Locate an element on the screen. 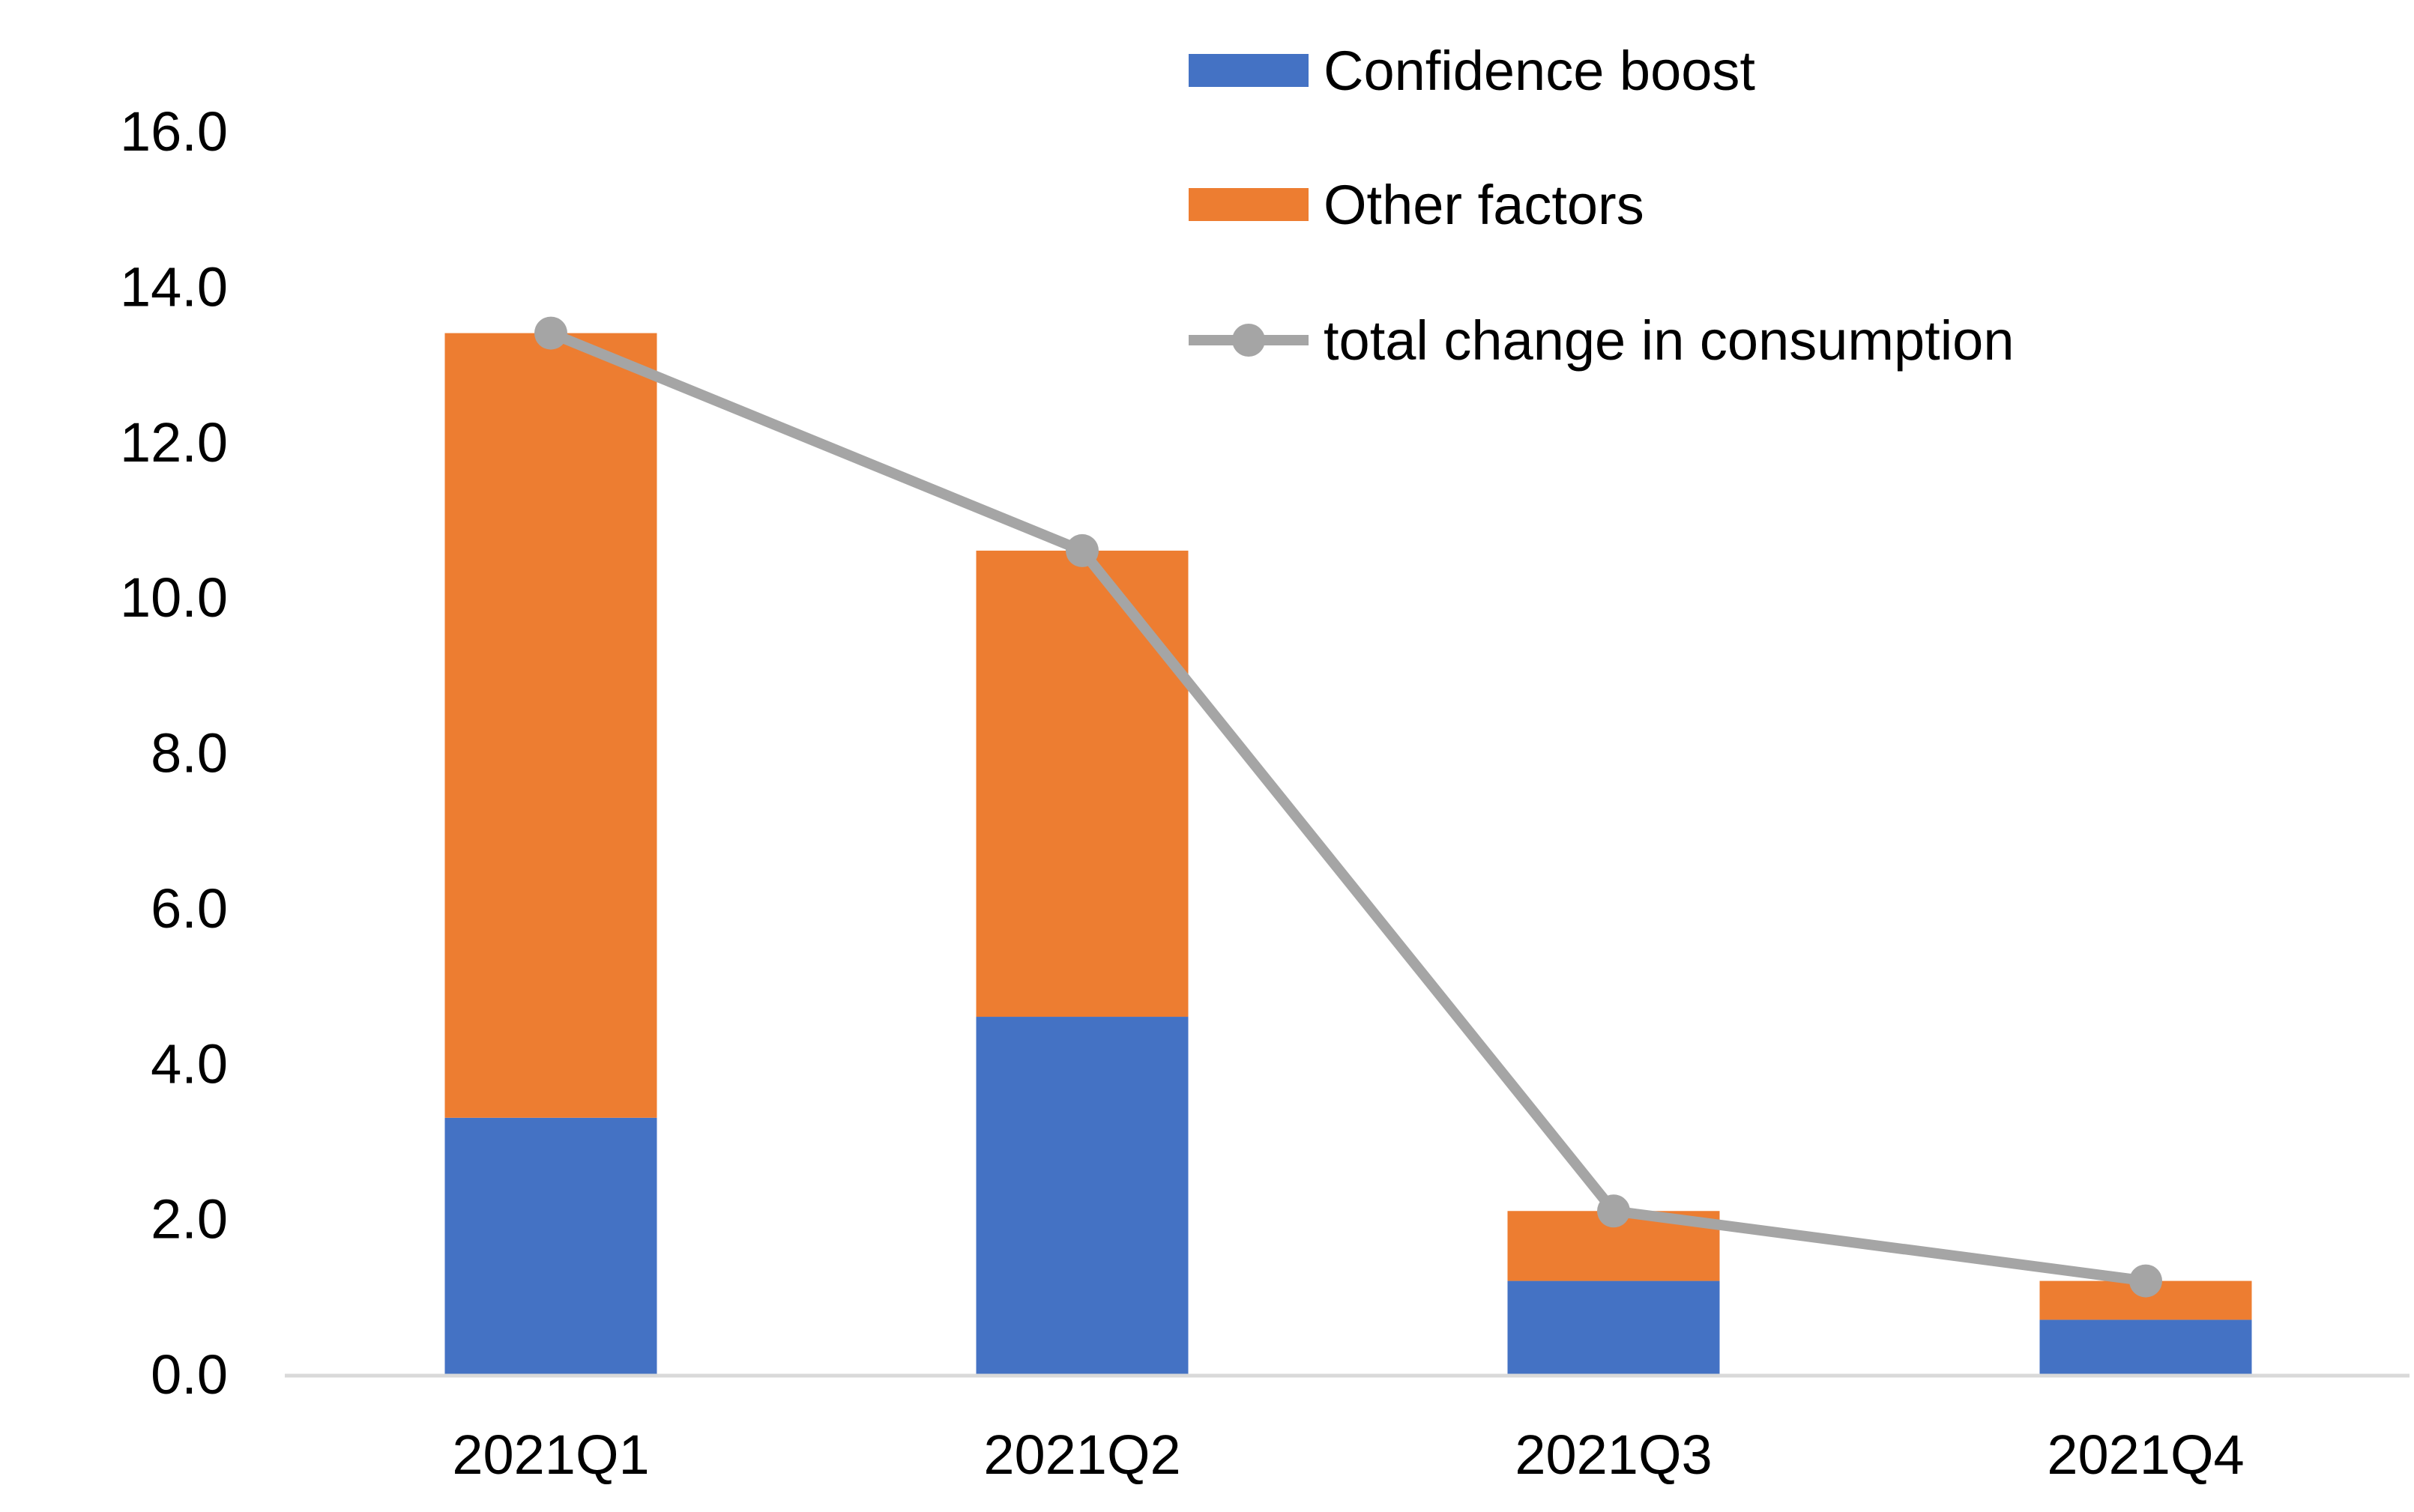 The image size is (2414, 1512). y-tick-label: 14.0 is located at coordinates (174, 286).